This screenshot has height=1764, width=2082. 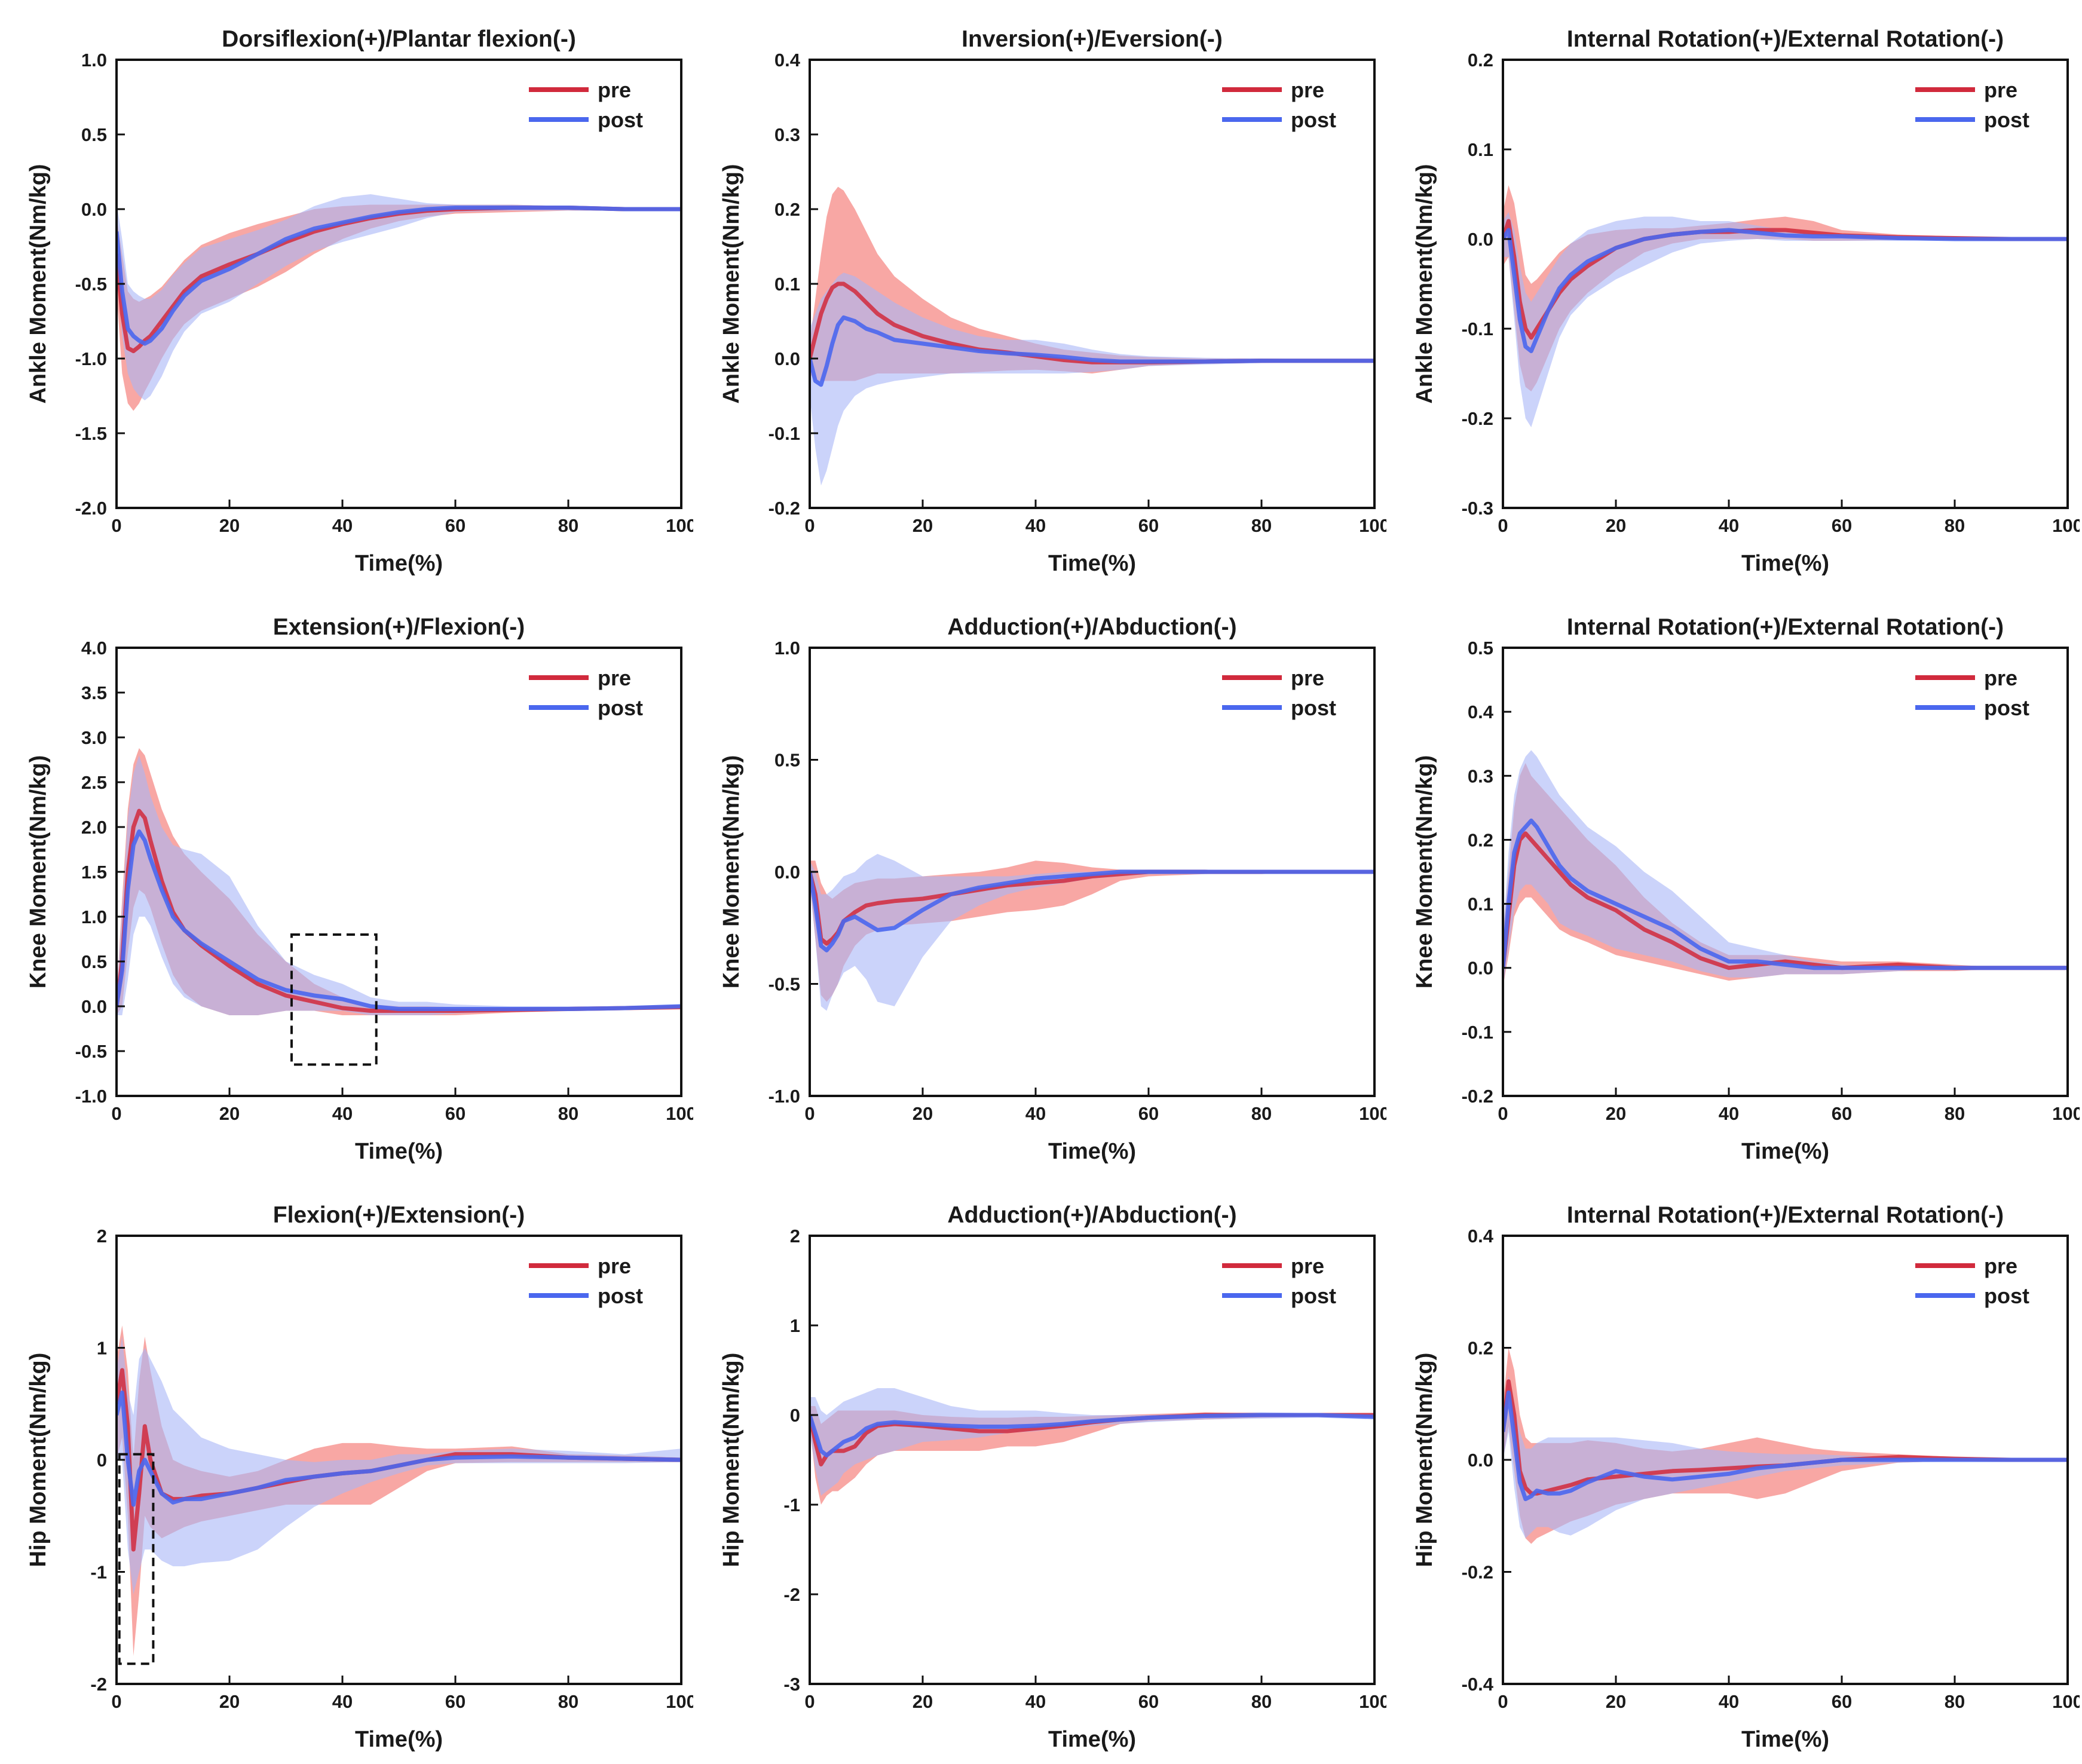 I want to click on y-tick-label: 3.0, so click(x=94, y=737).